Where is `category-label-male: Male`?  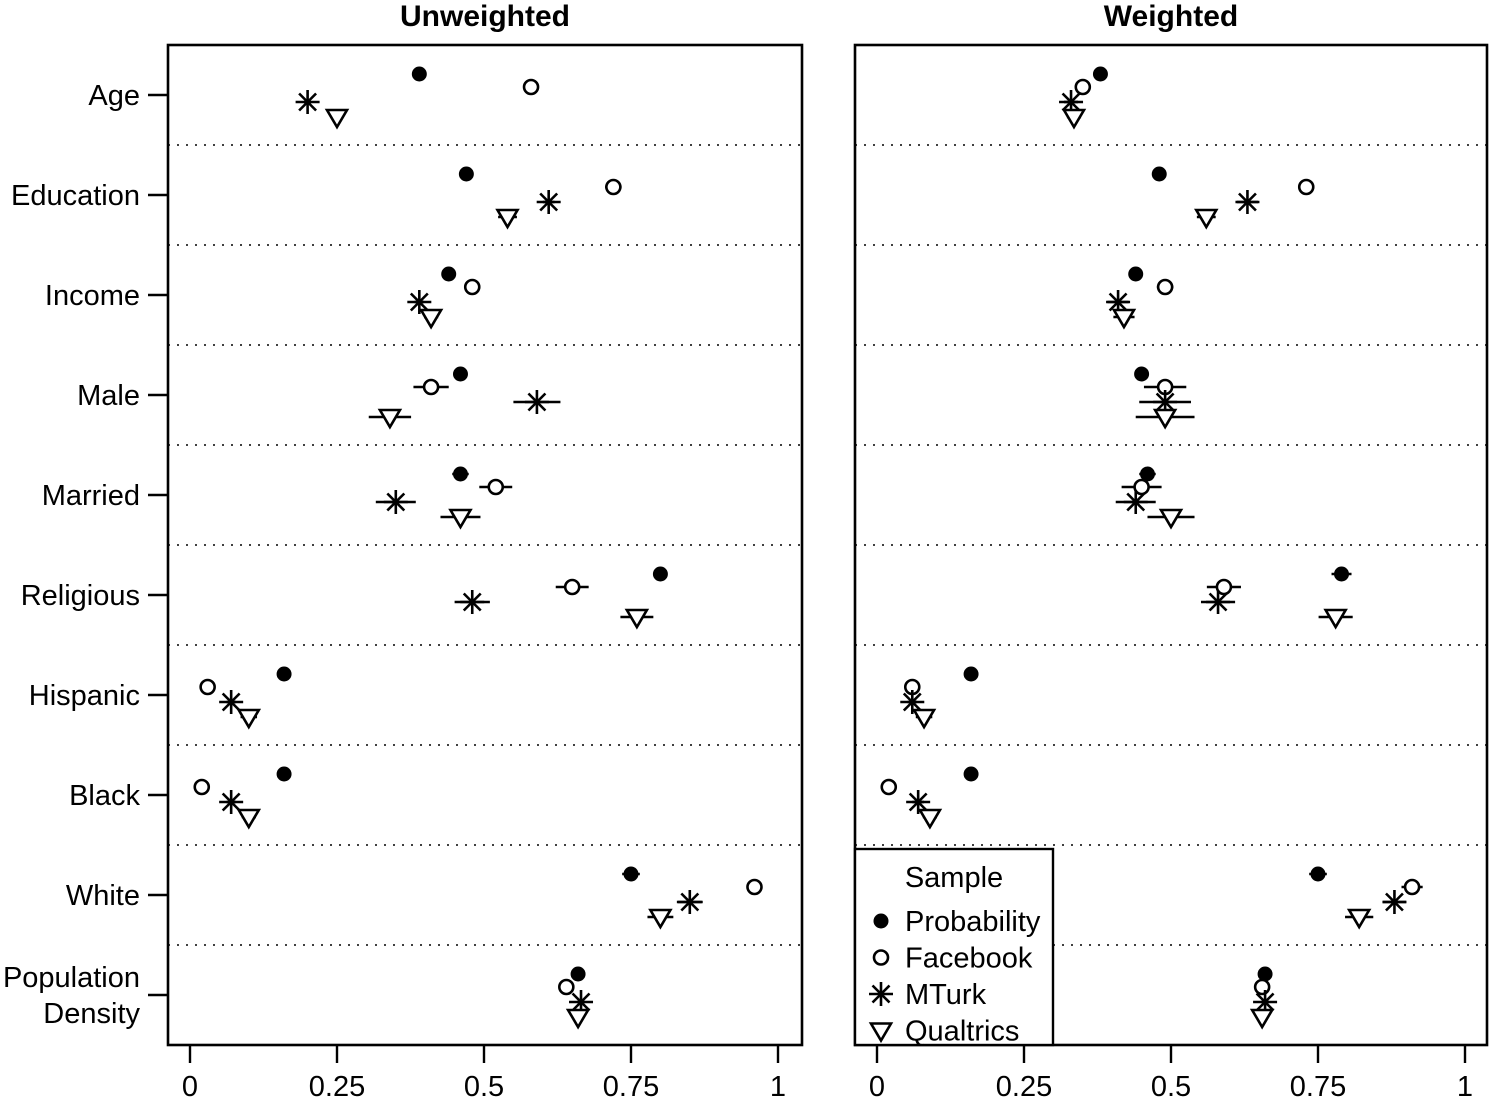 category-label-male: Male is located at coordinates (108, 396).